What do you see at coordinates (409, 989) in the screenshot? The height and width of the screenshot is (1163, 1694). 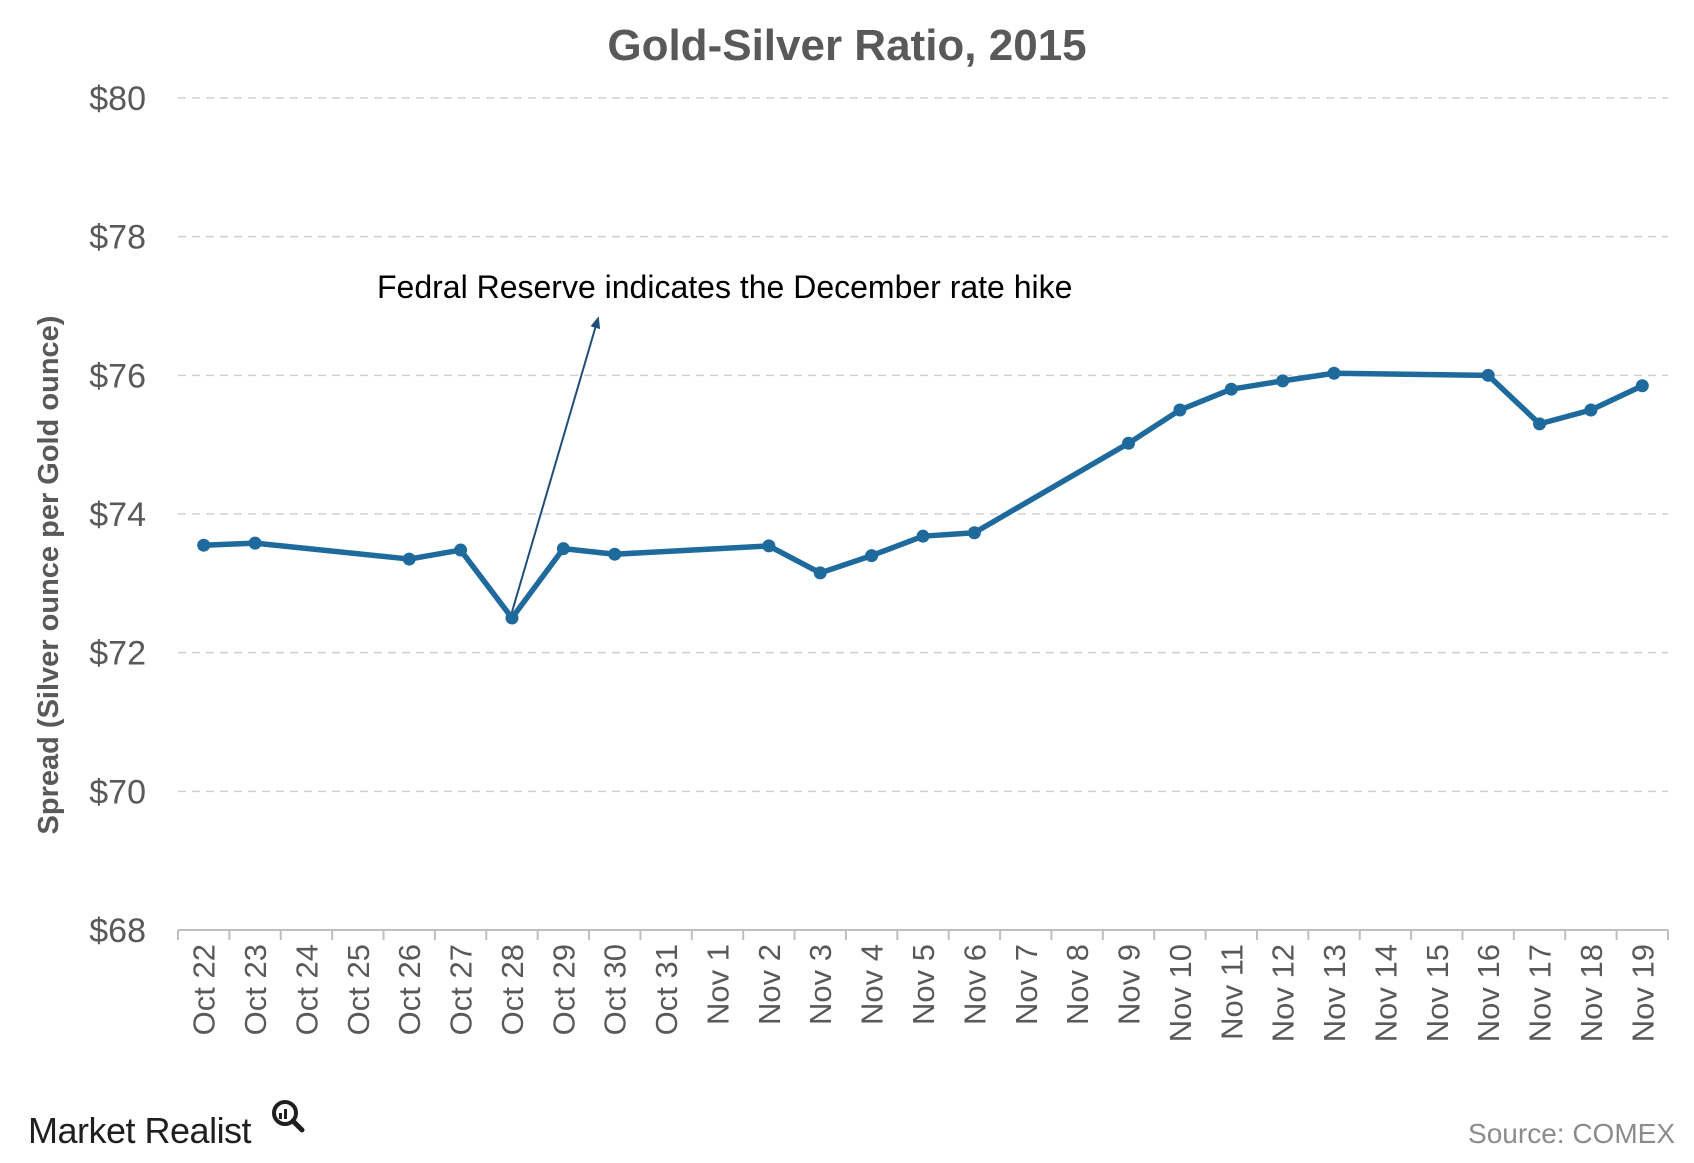 I see `x-tick-label: Oct 26` at bounding box center [409, 989].